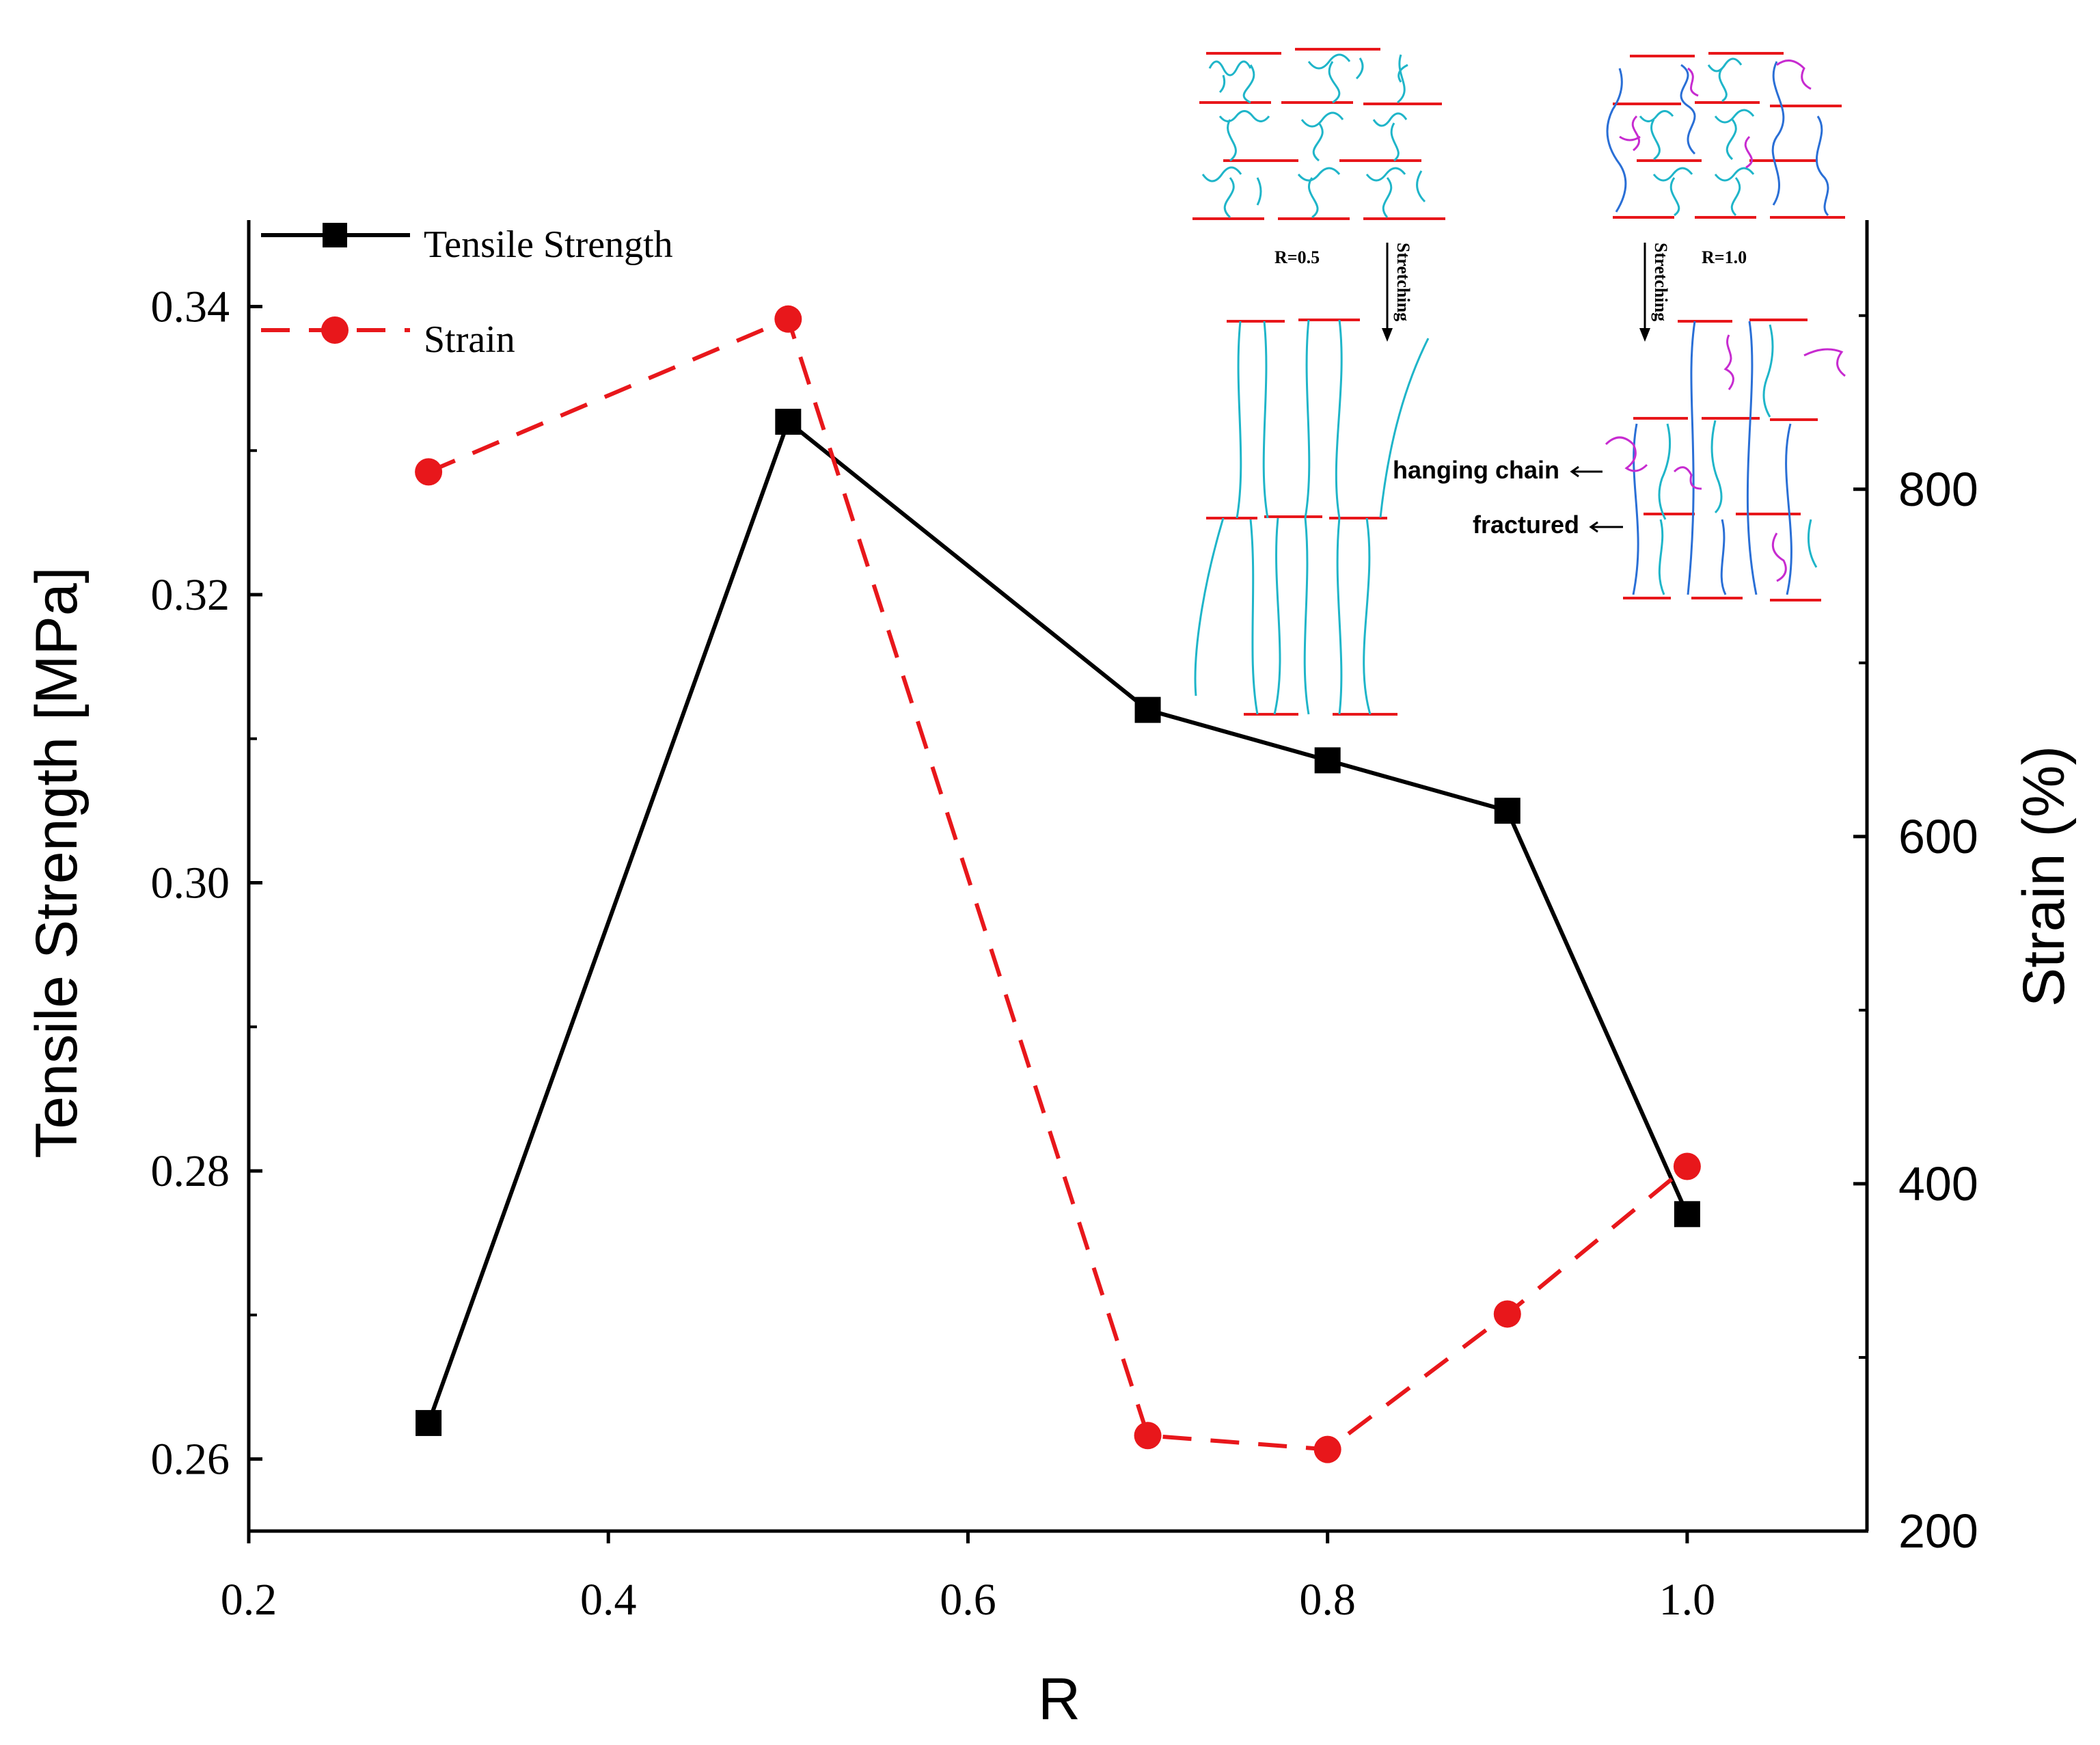 This screenshot has width=2100, height=1745. I want to click on inset-r05-stretched, so click(1312, 518).